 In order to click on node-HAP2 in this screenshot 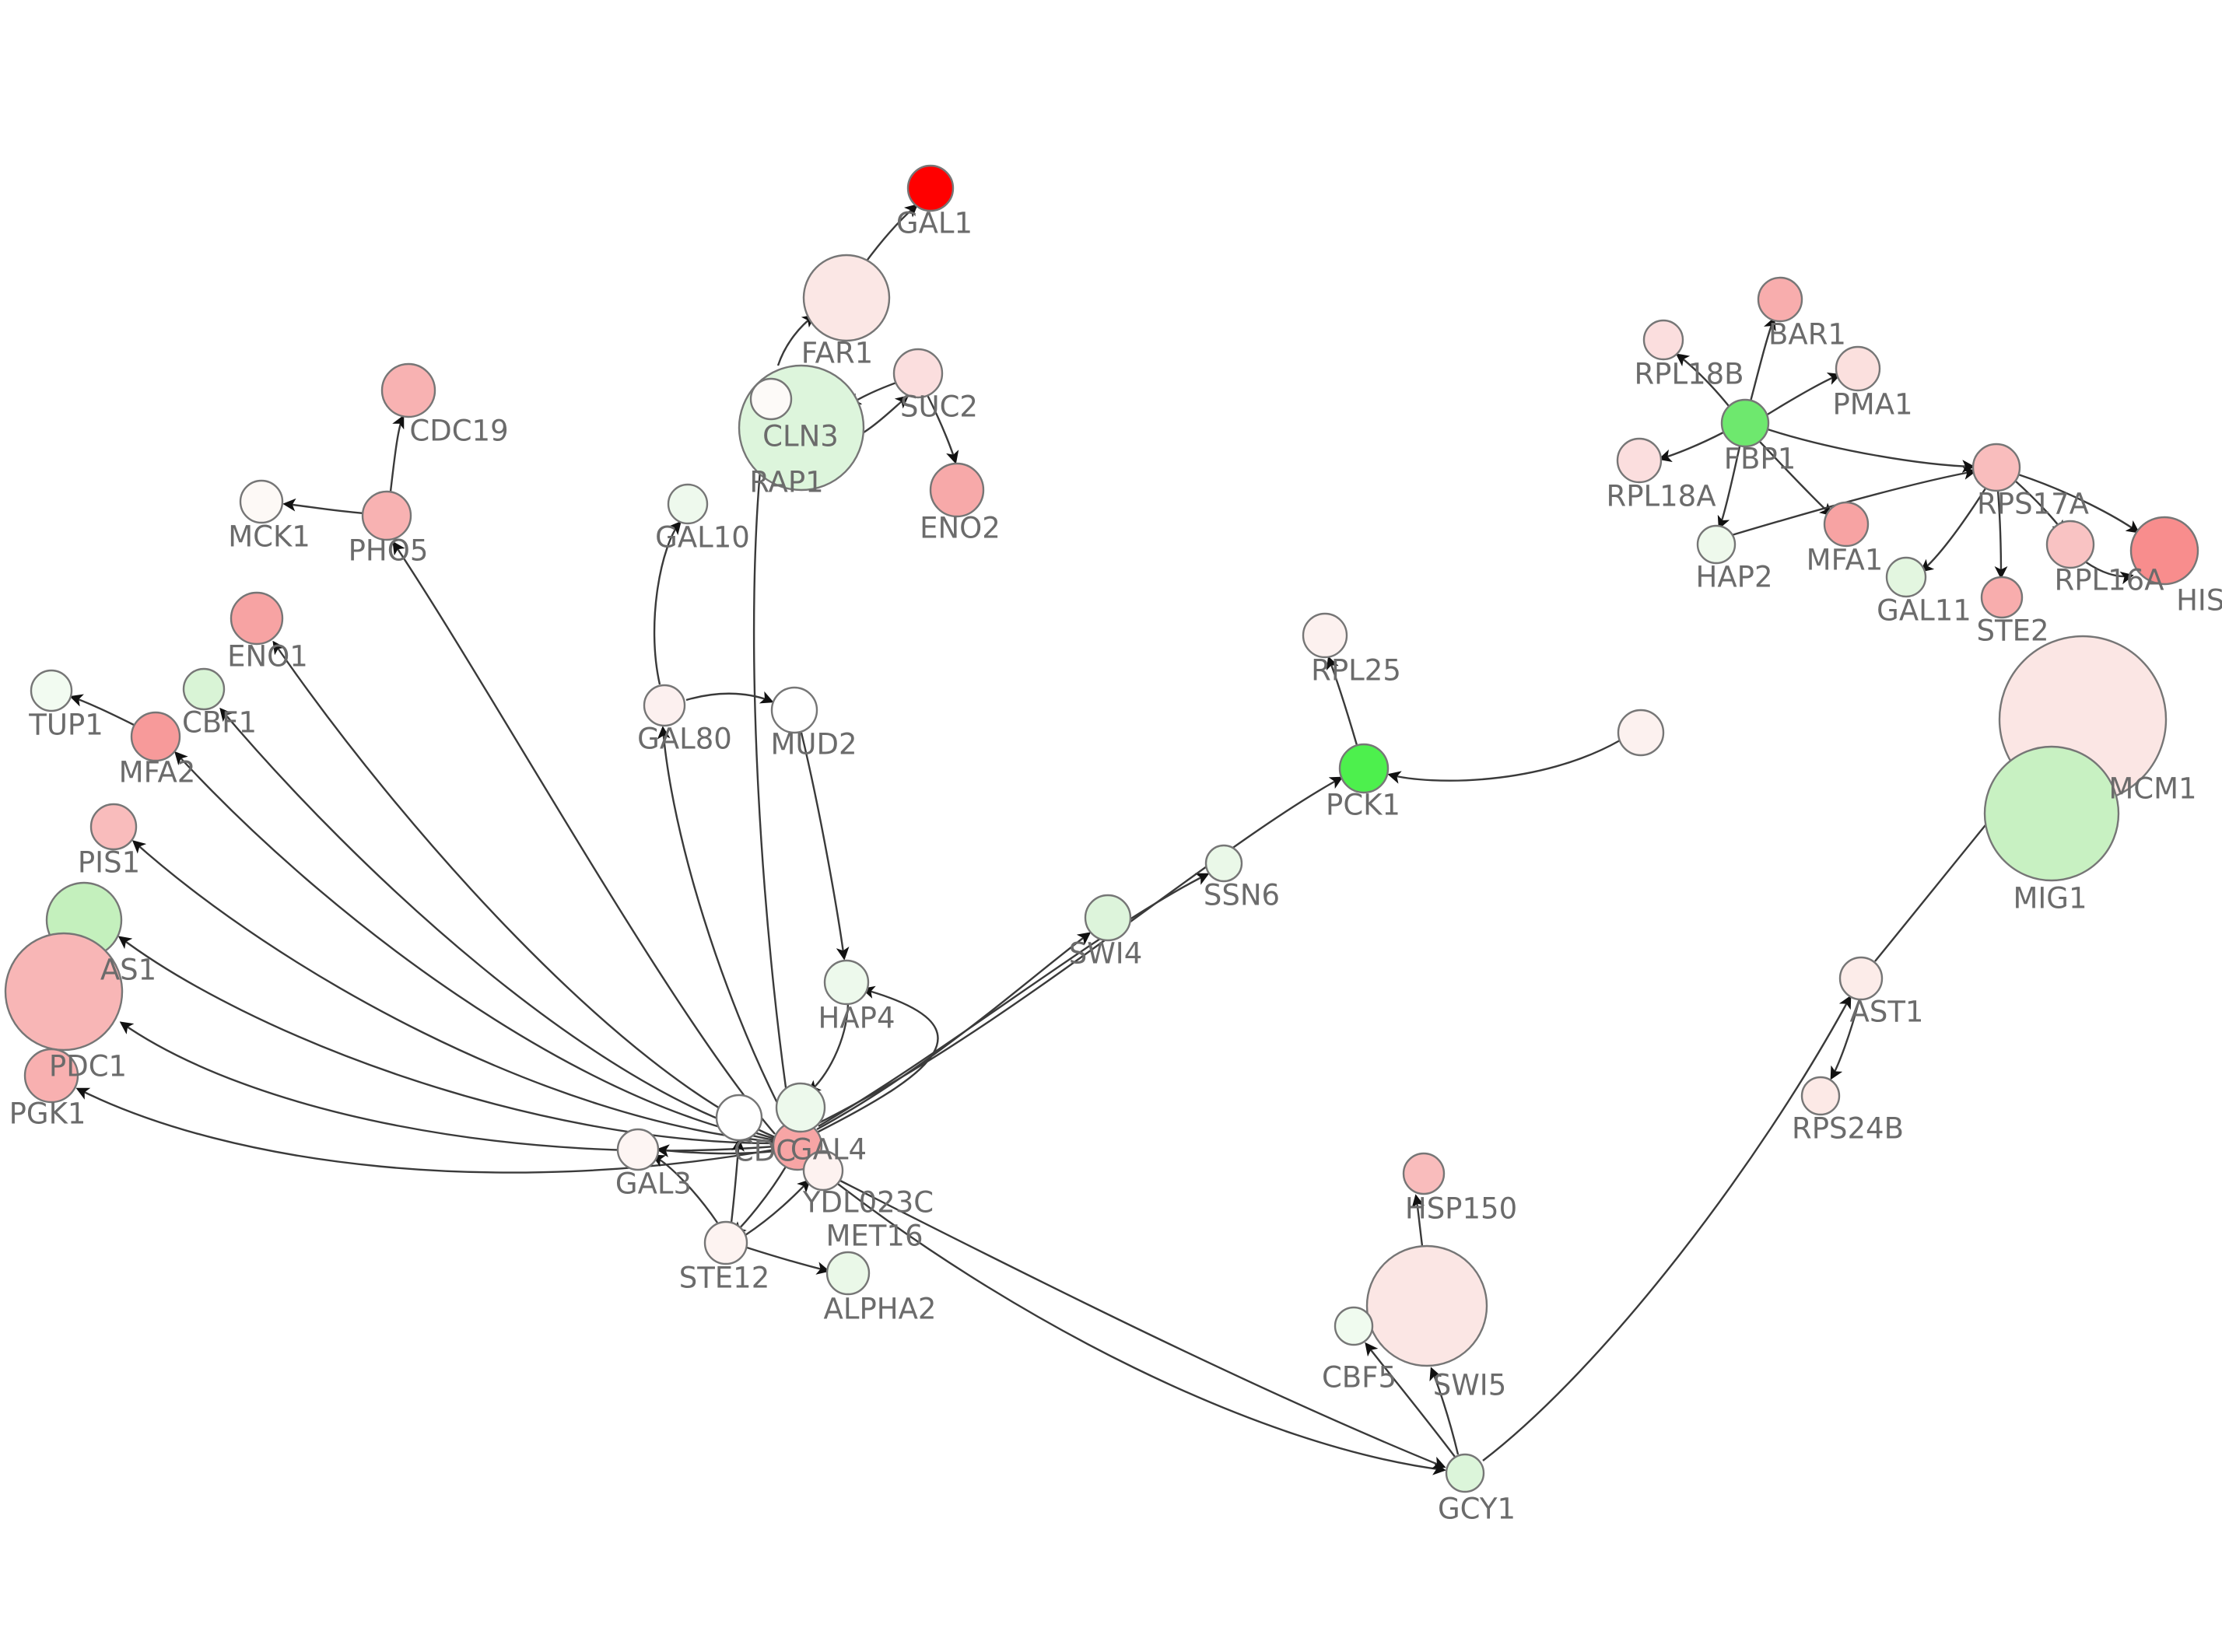, I will do `click(1716, 545)`.